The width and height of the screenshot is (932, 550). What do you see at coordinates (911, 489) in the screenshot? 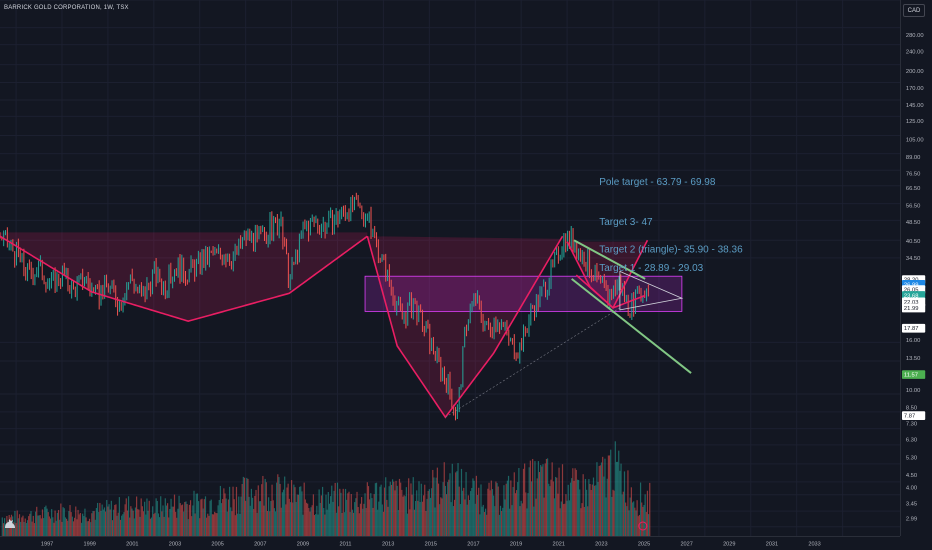
I see `price-tick-label: 4.00` at bounding box center [911, 489].